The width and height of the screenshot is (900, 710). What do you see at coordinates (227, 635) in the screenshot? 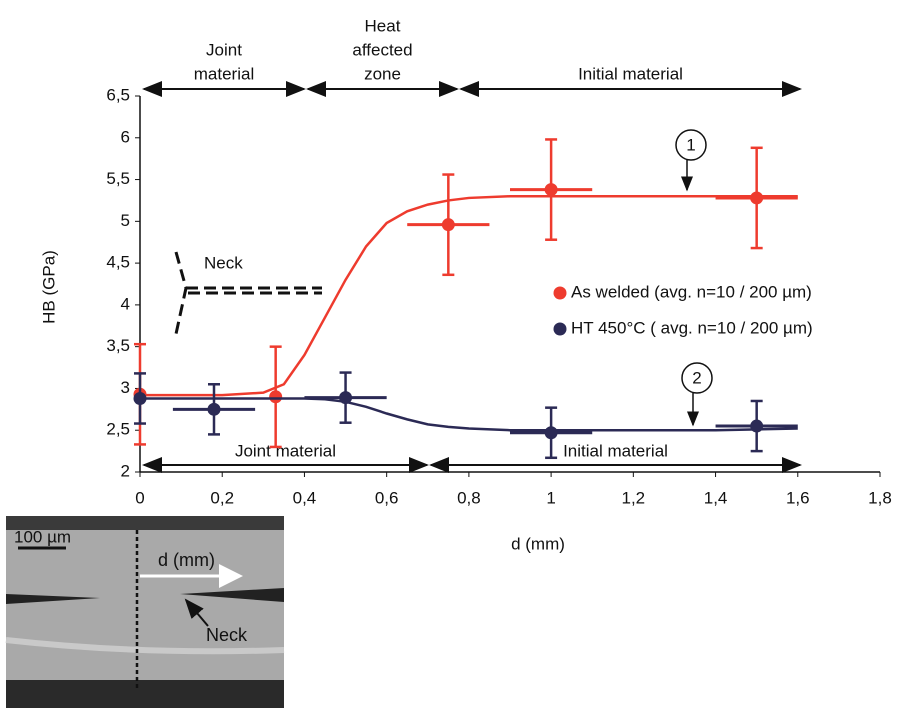
I see `inset-neck: Neck` at bounding box center [227, 635].